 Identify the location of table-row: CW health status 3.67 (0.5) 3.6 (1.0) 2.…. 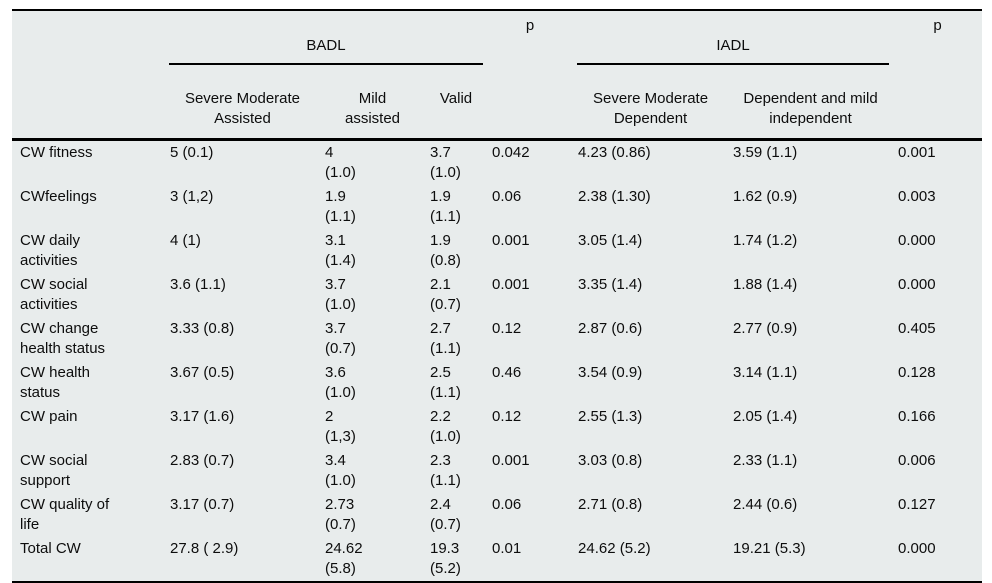
(497, 383).